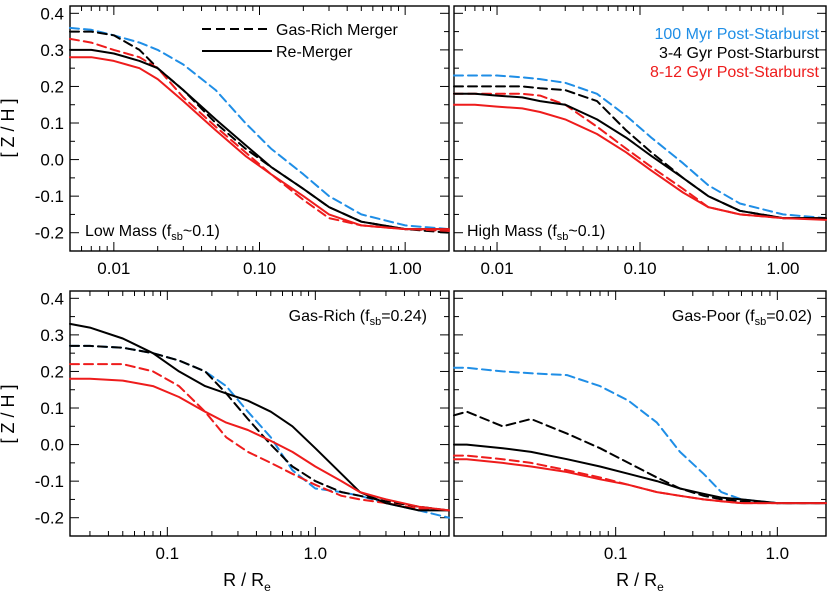  I want to click on legend-age-8-12gyr: 8-12 Gyr Post-Starburst, so click(735, 72).